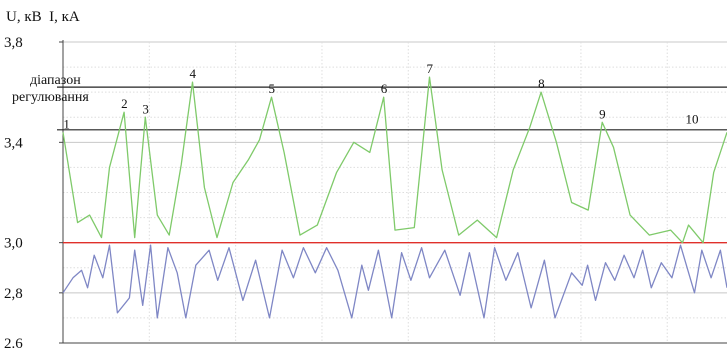 Image resolution: width=727 pixels, height=348 pixels. I want to click on band-label-line1: діапазон, so click(55, 80).